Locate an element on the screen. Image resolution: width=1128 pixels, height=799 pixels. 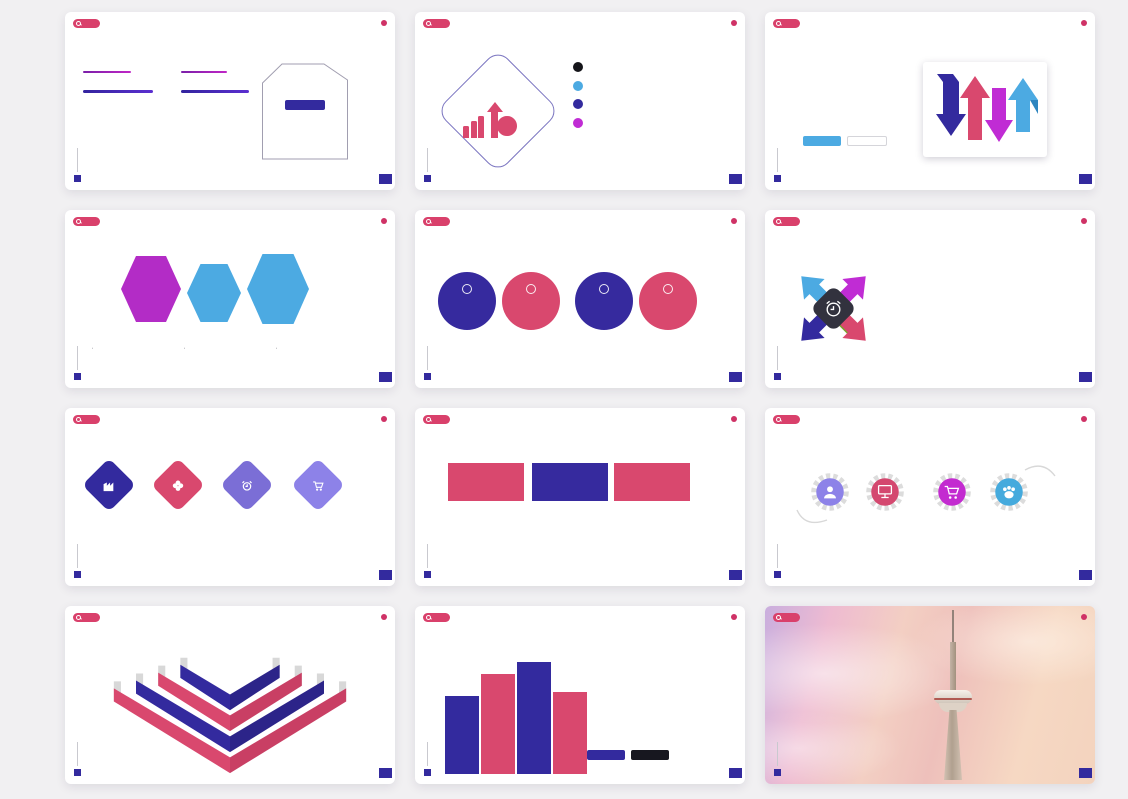
cross-arrows-graphic is located at coordinates (833, 308).